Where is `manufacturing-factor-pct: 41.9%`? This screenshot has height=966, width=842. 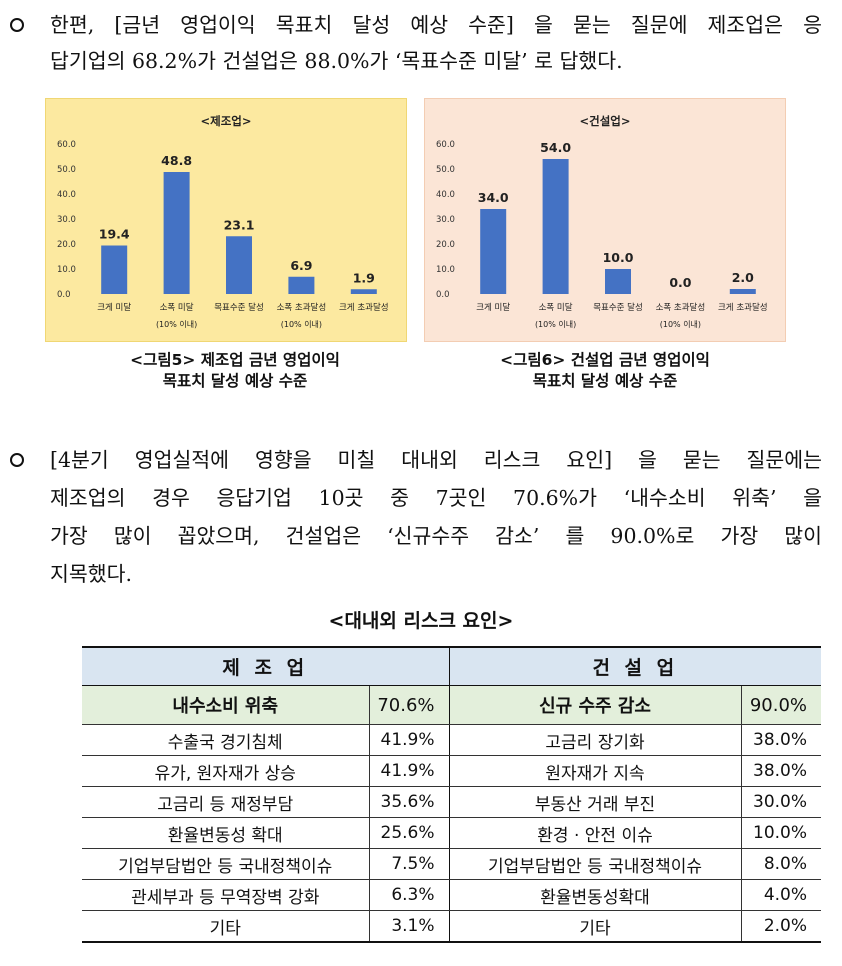 manufacturing-factor-pct: 41.9% is located at coordinates (409, 771).